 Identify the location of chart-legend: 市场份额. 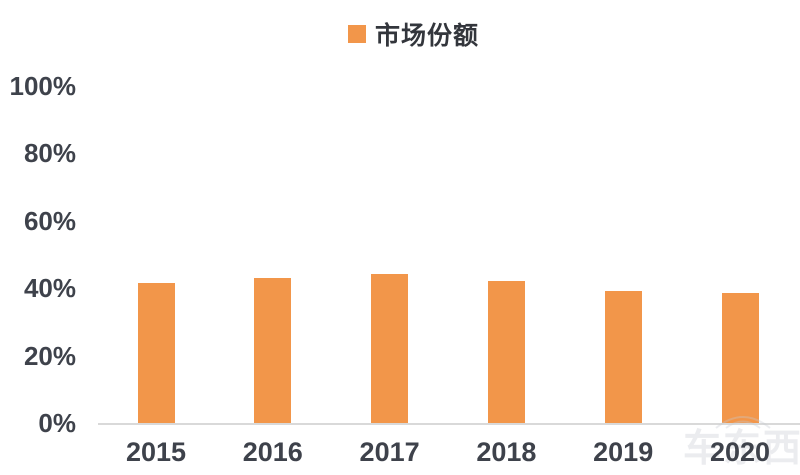
(413, 34).